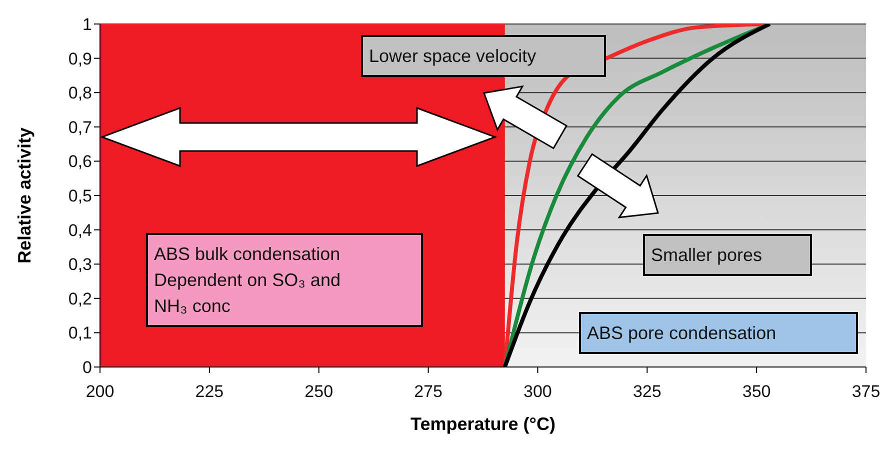  I want to click on y-tick-label: 0,9, so click(80, 58).